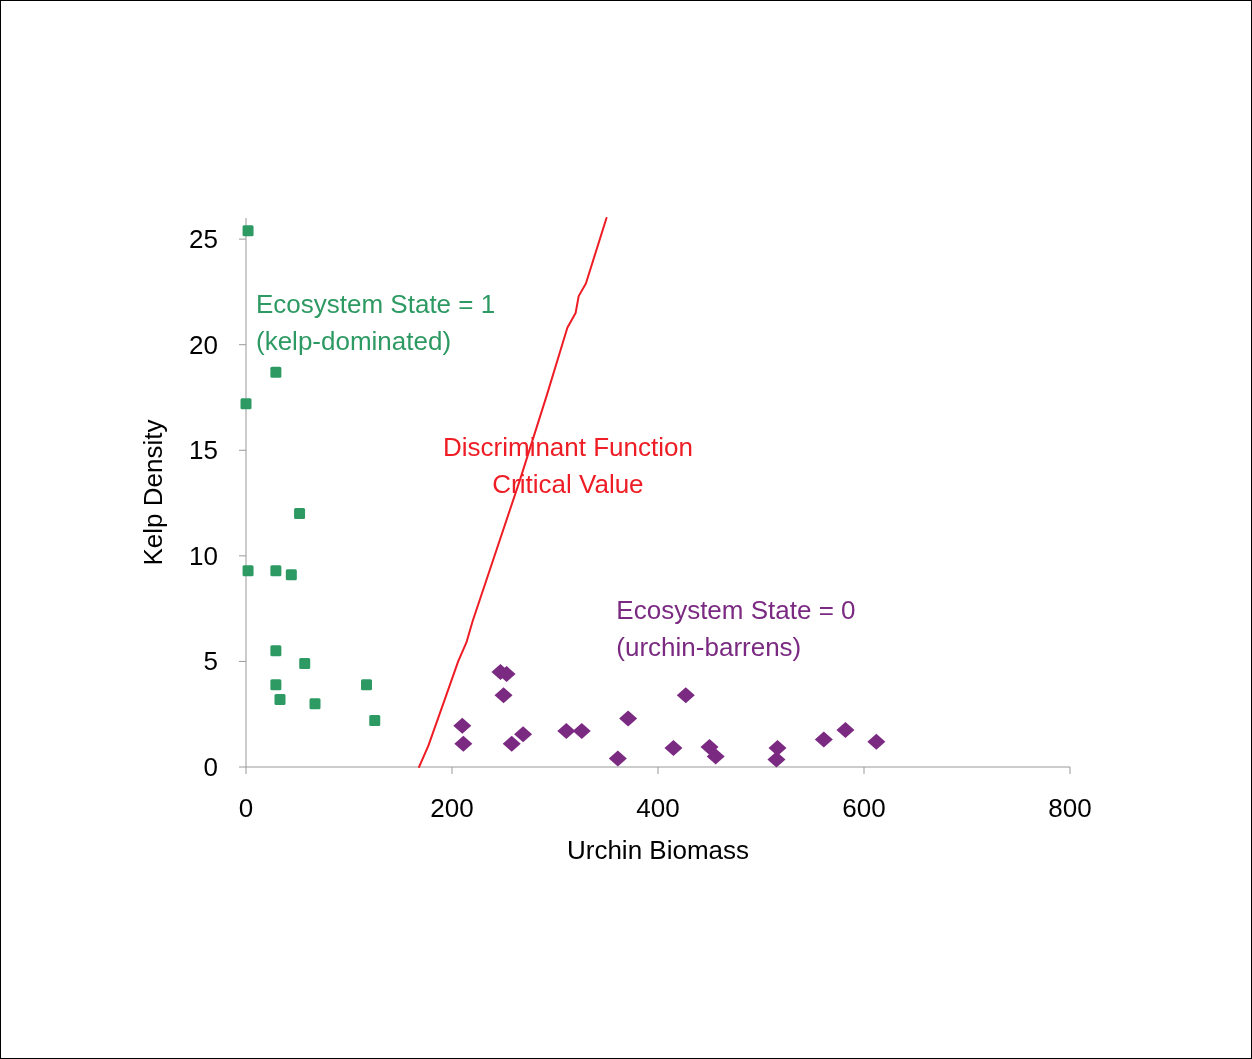 The image size is (1252, 1059). Describe the element at coordinates (153, 492) in the screenshot. I see `y-axis-title: Kelp Density` at that location.